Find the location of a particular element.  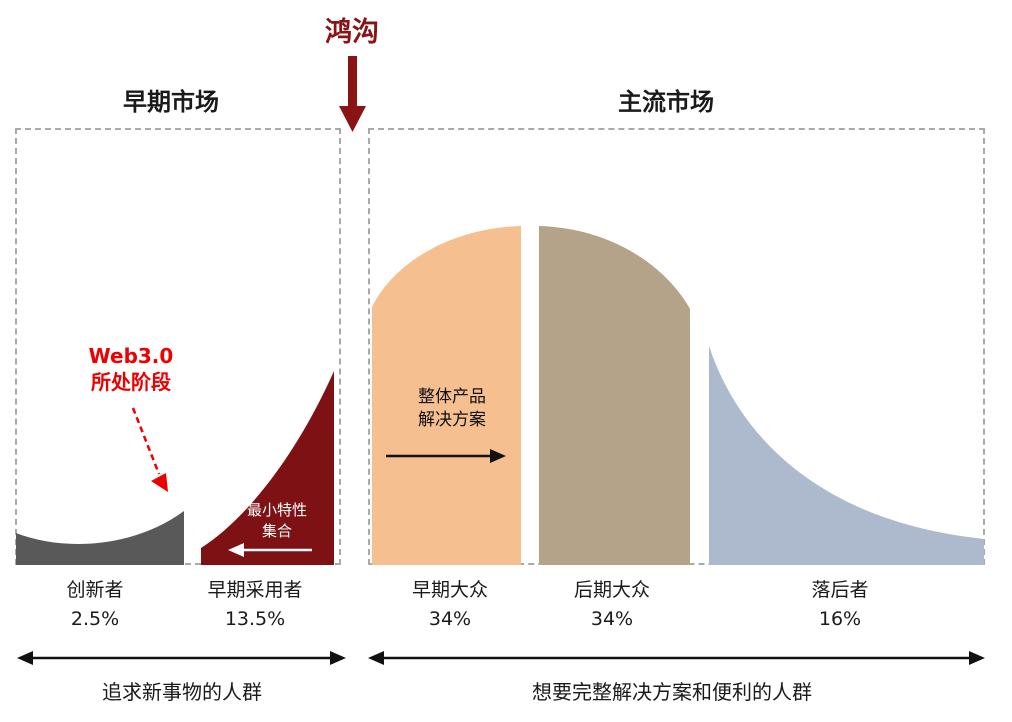

label-innovators-name: 创新者 is located at coordinates (95, 590).